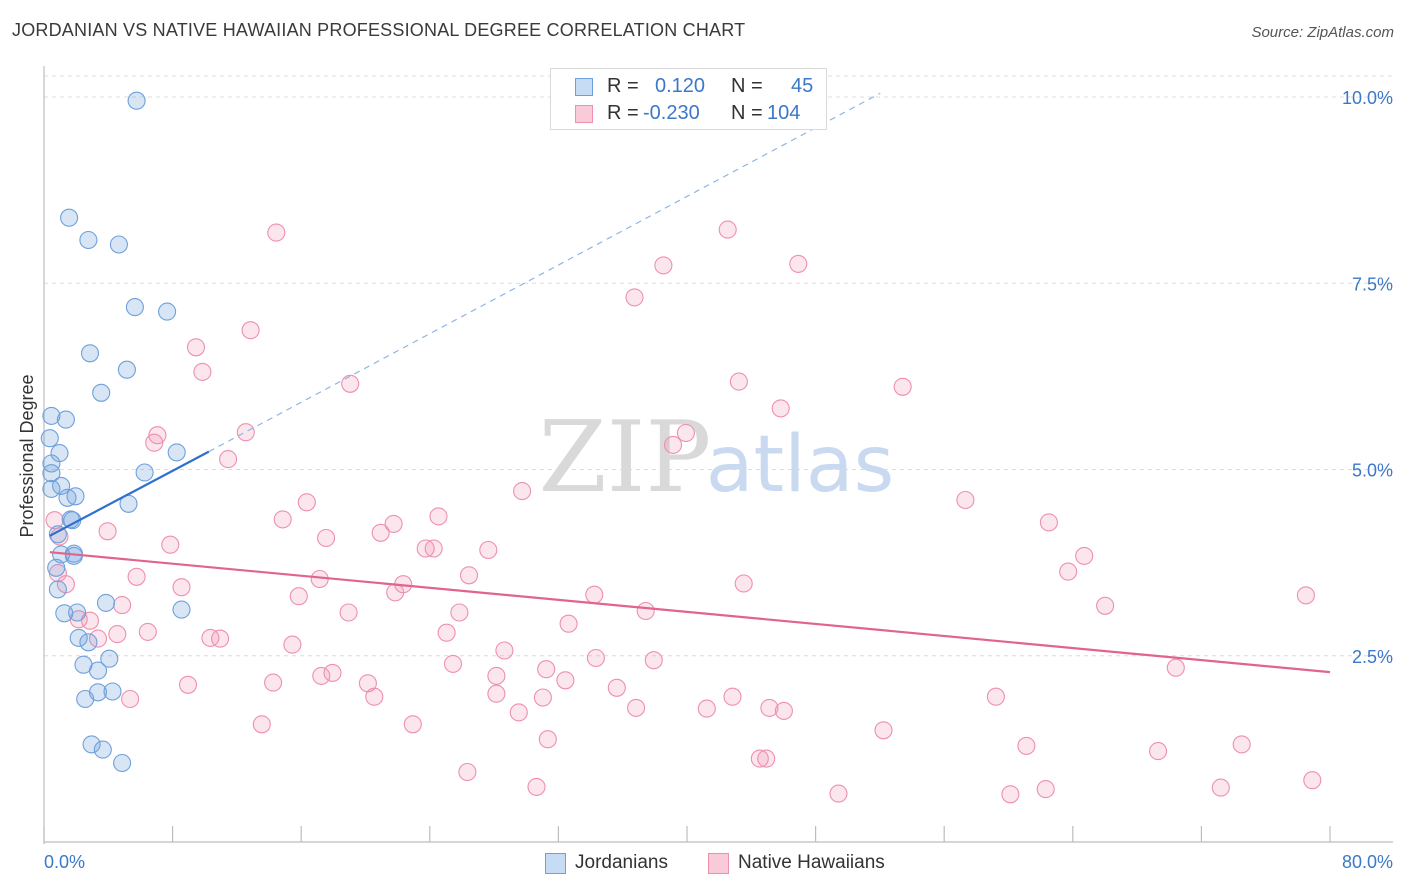  What do you see at coordinates (802, 86) in the screenshot?
I see `legend-n-value: 45` at bounding box center [802, 86].